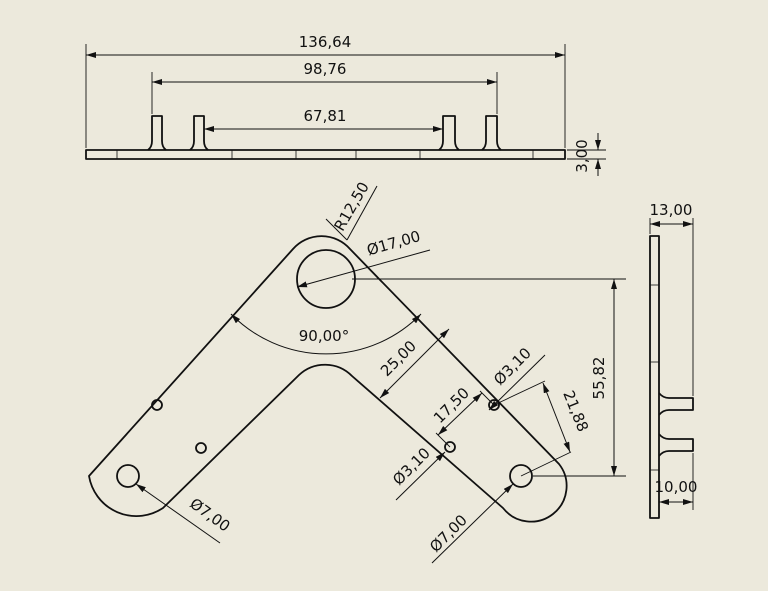  What do you see at coordinates (325, 116) in the screenshot?
I see `dim-inner-tab-gap: 67,81` at bounding box center [325, 116].